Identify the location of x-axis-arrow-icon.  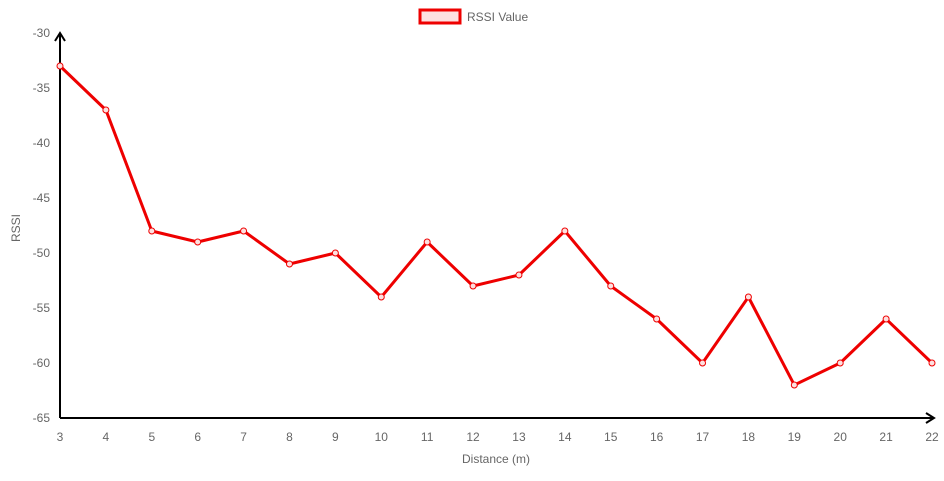
(930, 418).